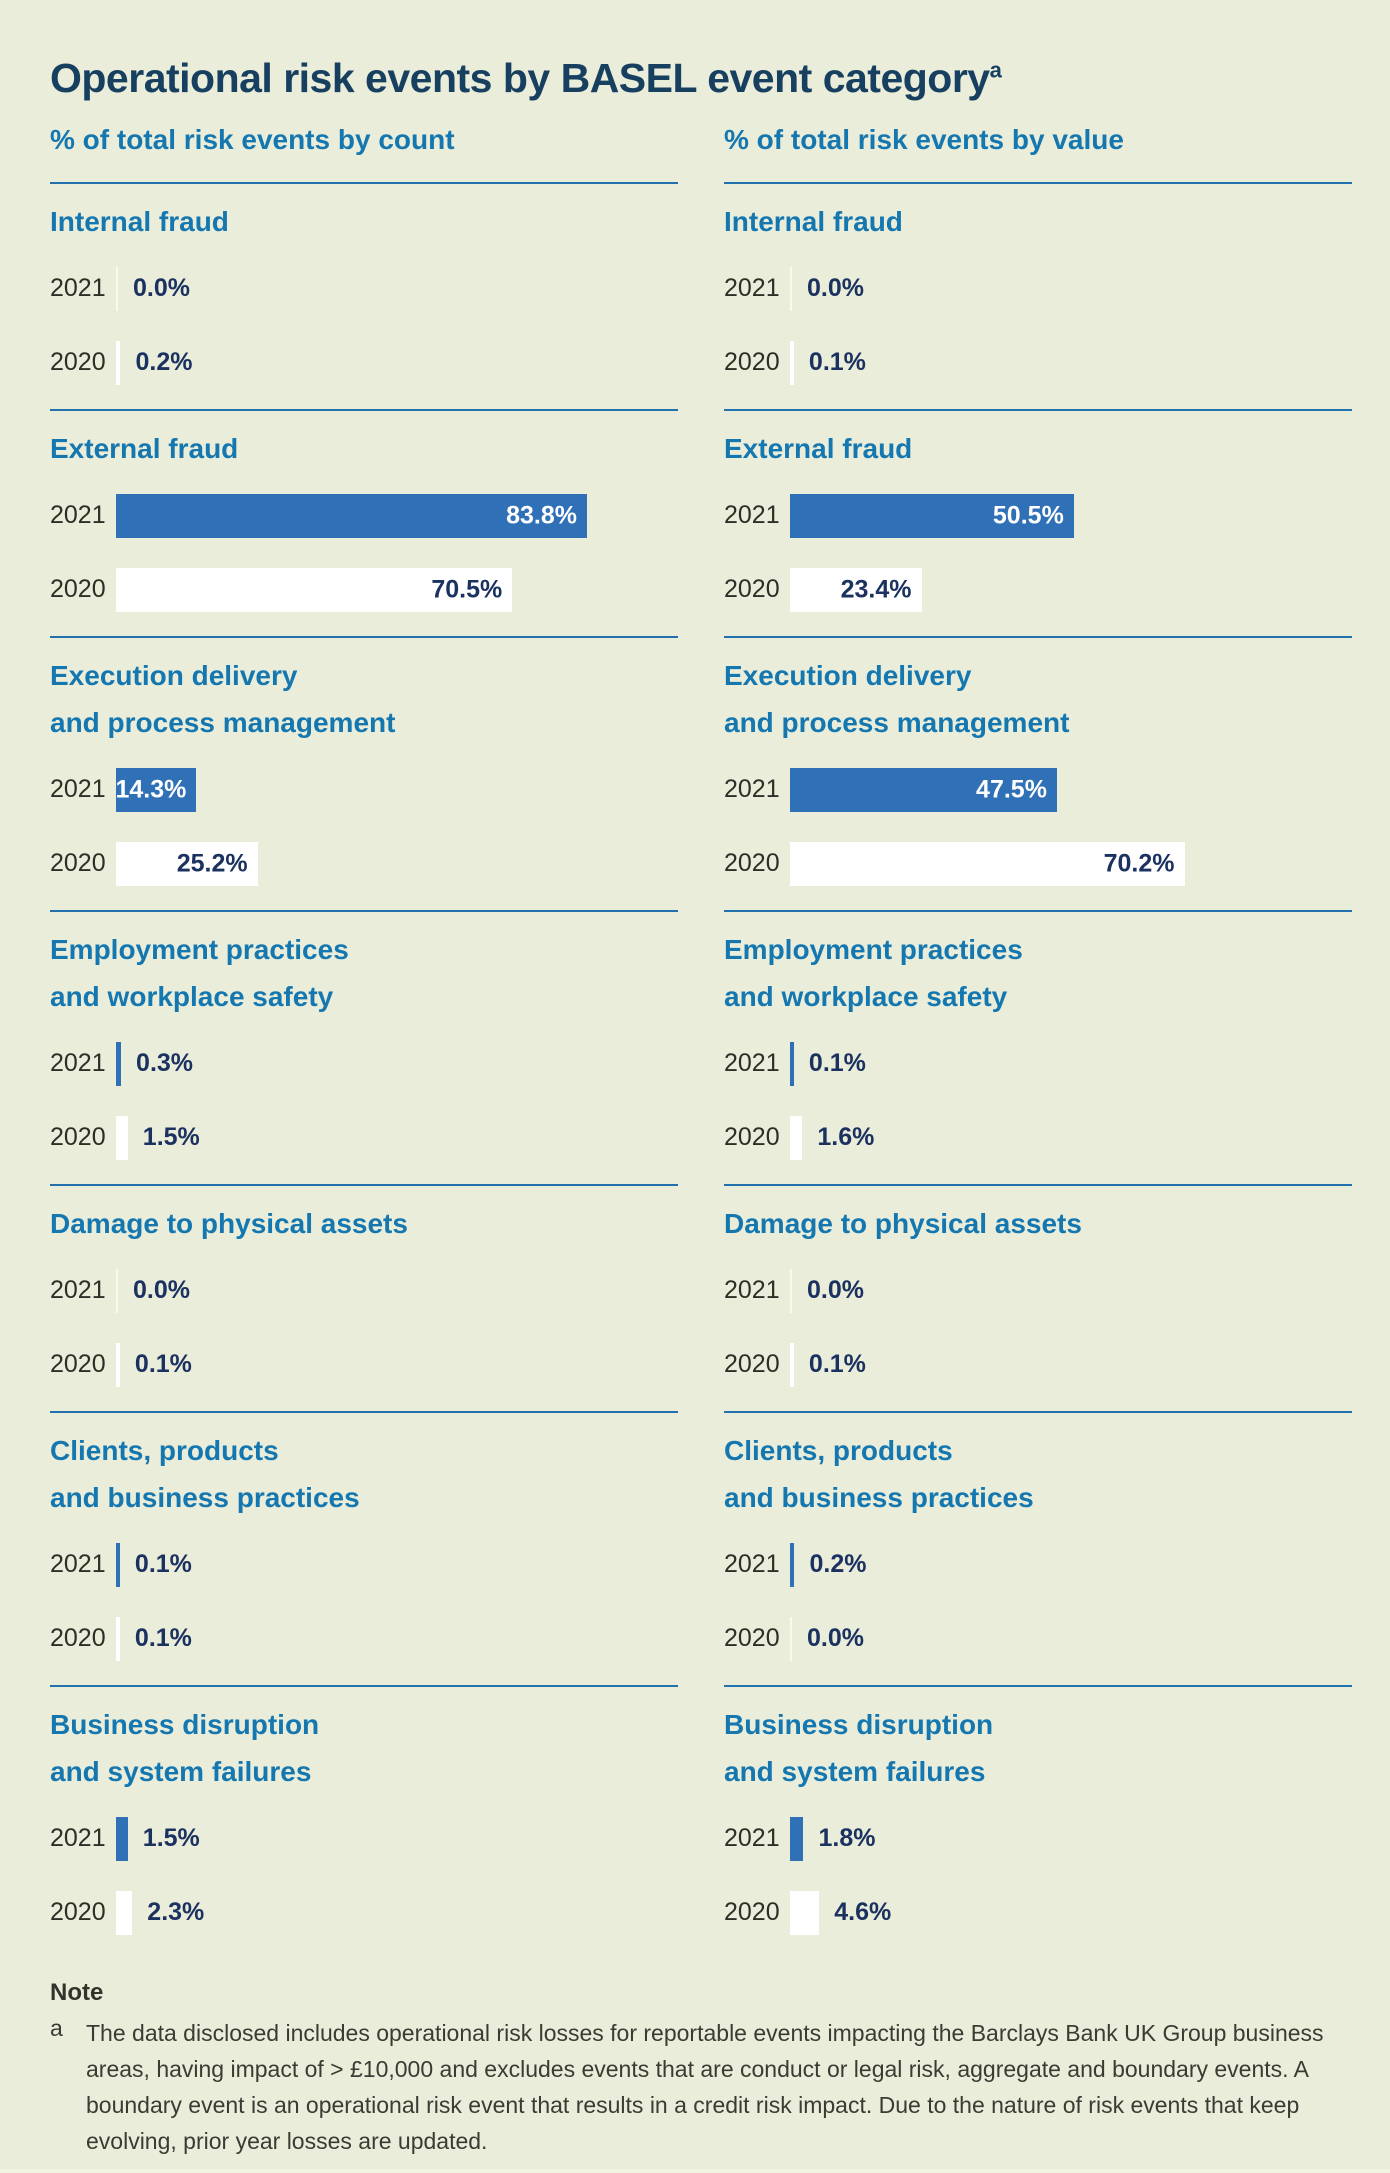 Image resolution: width=1390 pixels, height=2173 pixels. Describe the element at coordinates (1071, 1638) in the screenshot. I see `bar-track: 0.0%` at that location.